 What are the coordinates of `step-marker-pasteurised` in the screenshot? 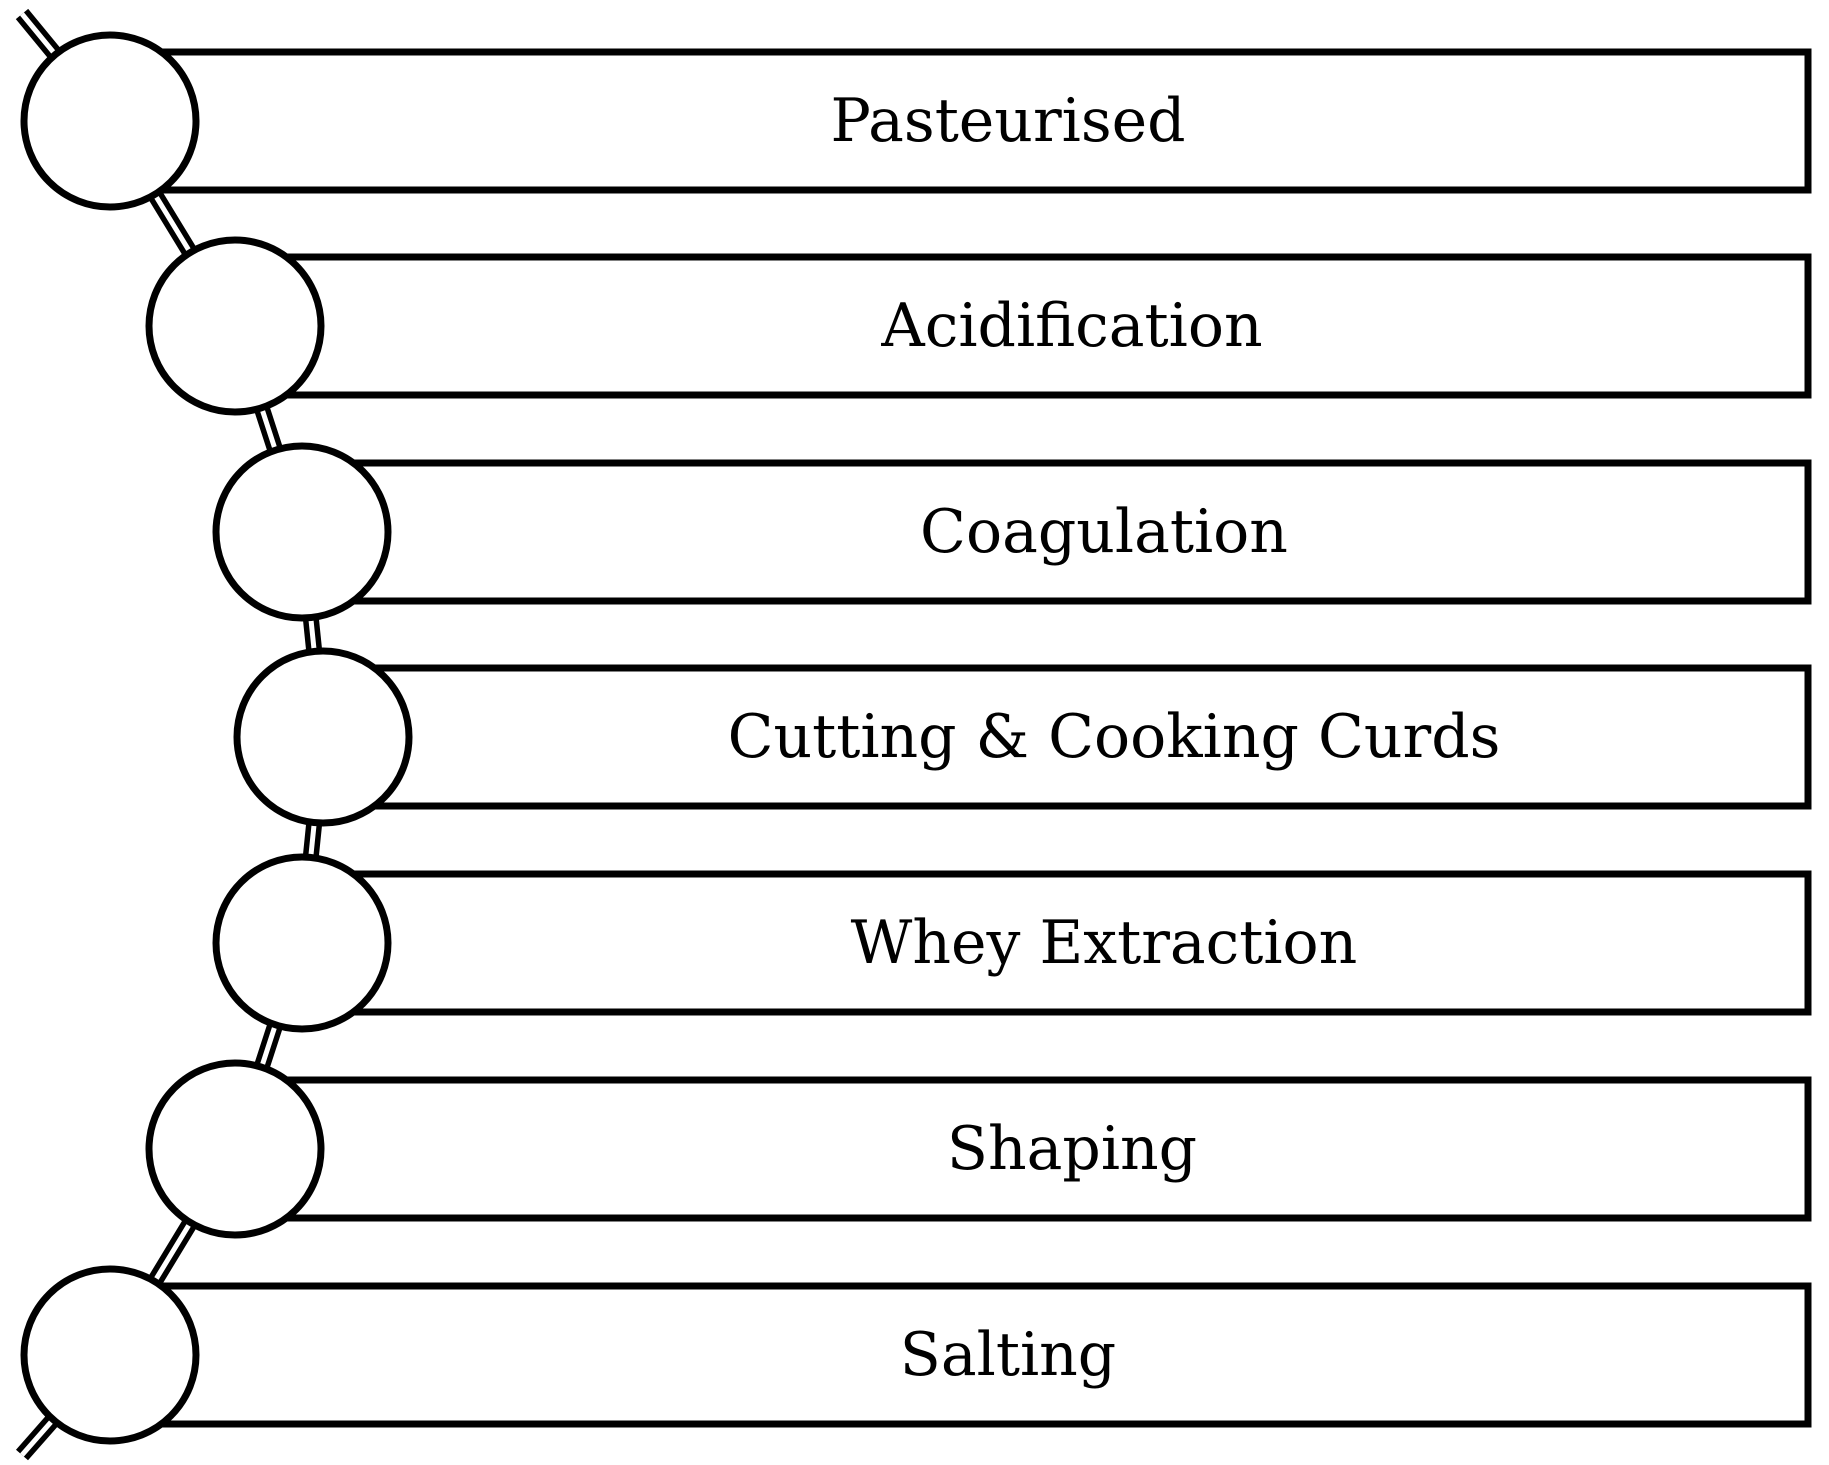 It's located at (110, 121).